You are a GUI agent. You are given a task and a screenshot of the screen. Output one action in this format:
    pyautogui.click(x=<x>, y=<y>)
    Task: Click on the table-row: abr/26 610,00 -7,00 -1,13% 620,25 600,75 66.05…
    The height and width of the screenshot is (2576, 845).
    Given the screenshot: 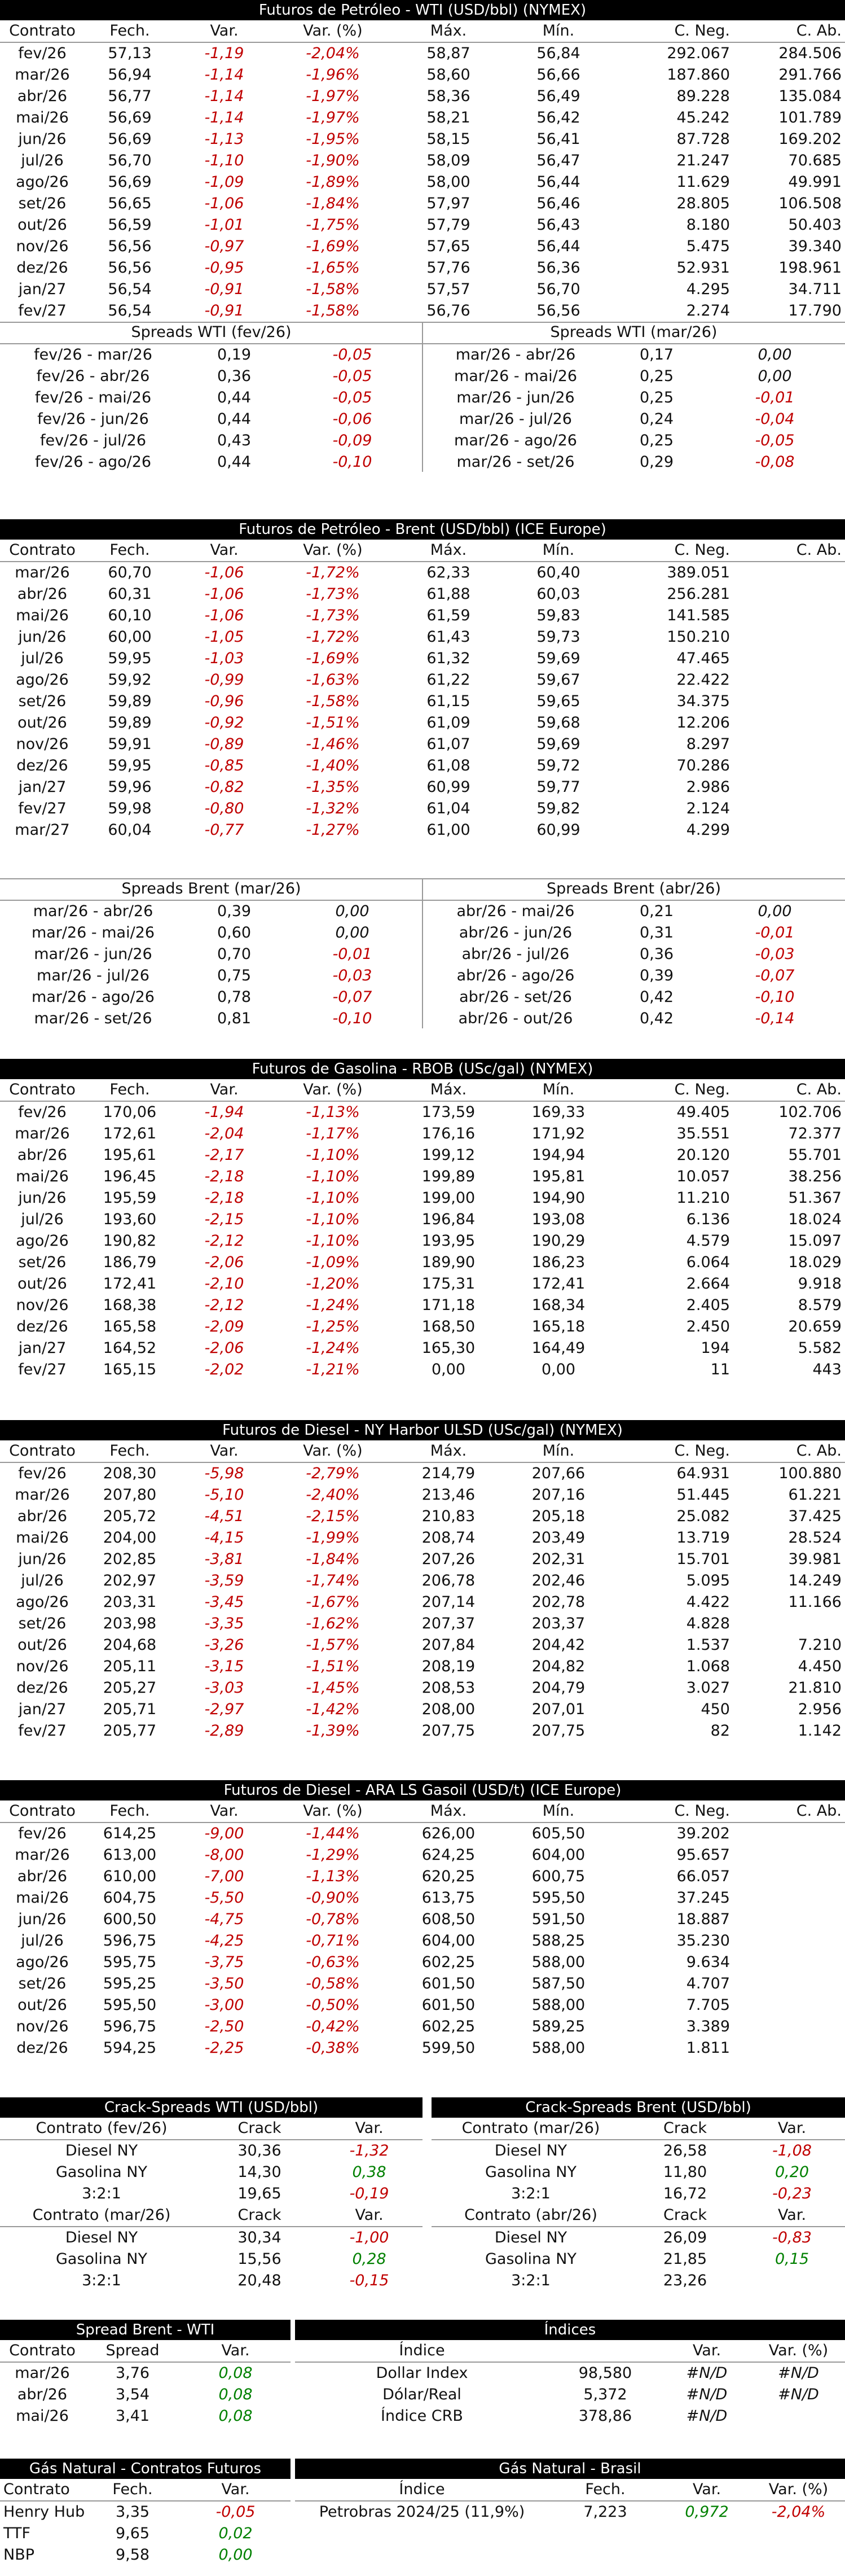 What is the action you would take?
    pyautogui.click(x=422, y=1876)
    